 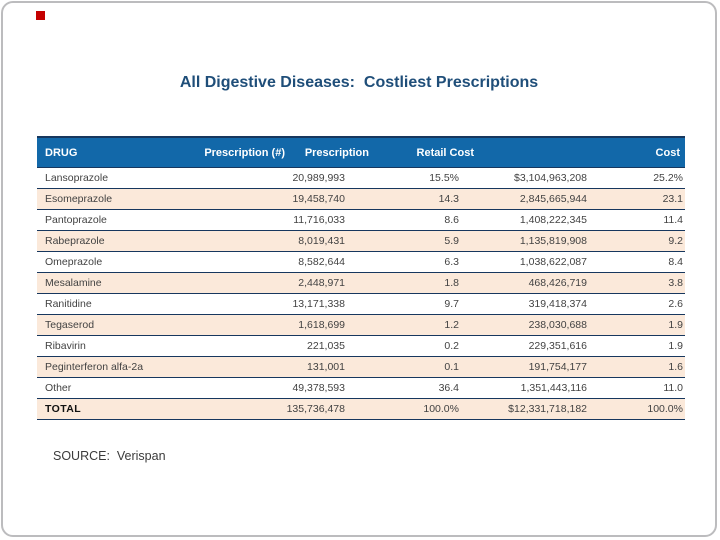 I want to click on drug-name: Esomeprazole, so click(x=79, y=199).